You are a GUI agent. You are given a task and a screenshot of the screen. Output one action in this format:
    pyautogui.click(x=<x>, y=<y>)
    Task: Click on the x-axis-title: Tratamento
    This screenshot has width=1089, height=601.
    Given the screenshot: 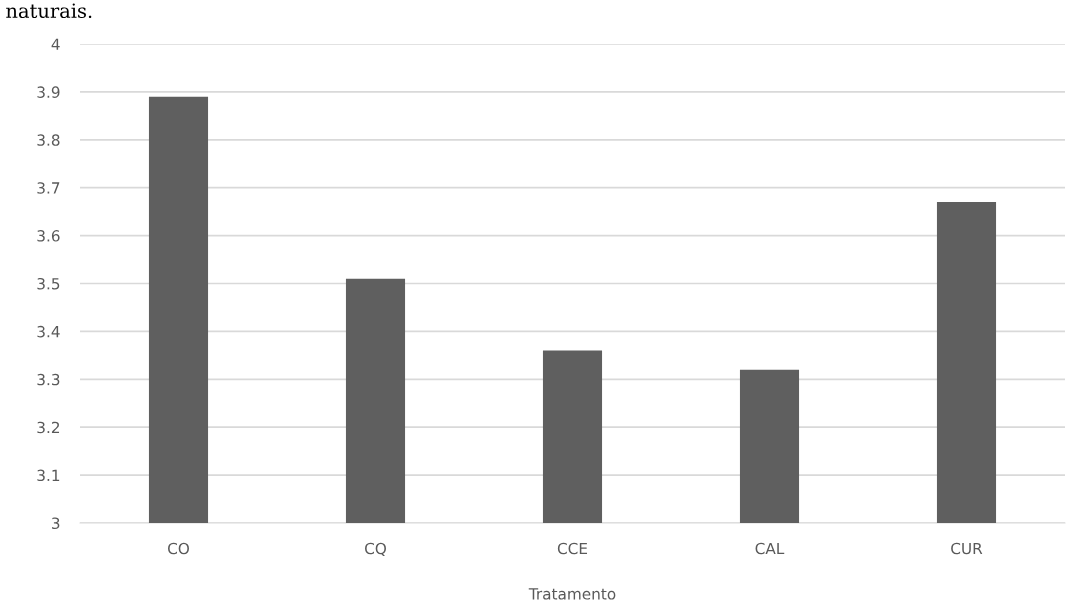 What is the action you would take?
    pyautogui.click(x=572, y=594)
    